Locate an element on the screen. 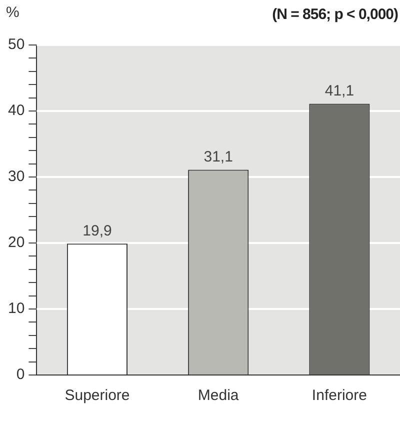  y-tick-label: 40 is located at coordinates (16, 111).